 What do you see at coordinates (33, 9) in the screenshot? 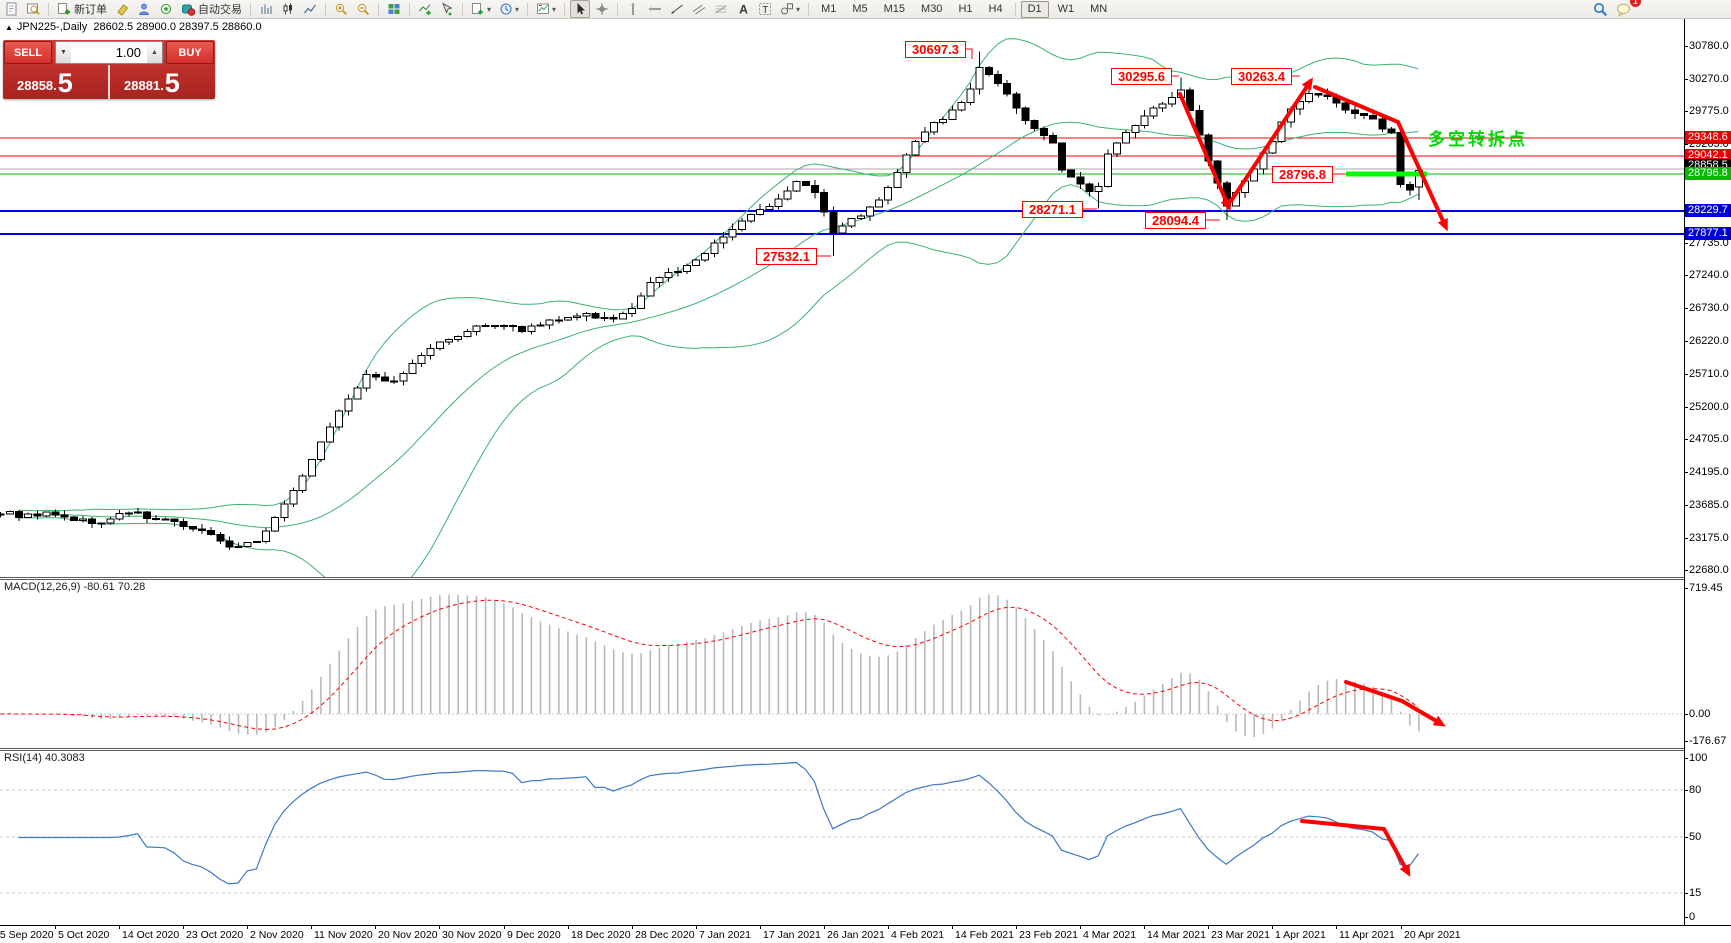
I see `data-window-button` at bounding box center [33, 9].